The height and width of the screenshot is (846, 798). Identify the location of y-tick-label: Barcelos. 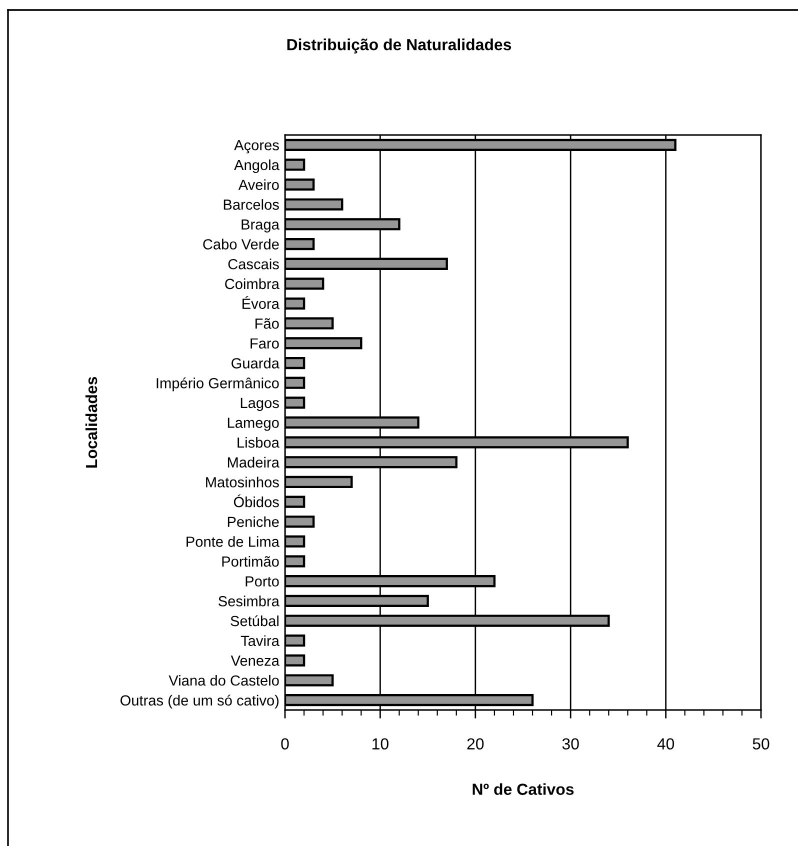
(251, 204).